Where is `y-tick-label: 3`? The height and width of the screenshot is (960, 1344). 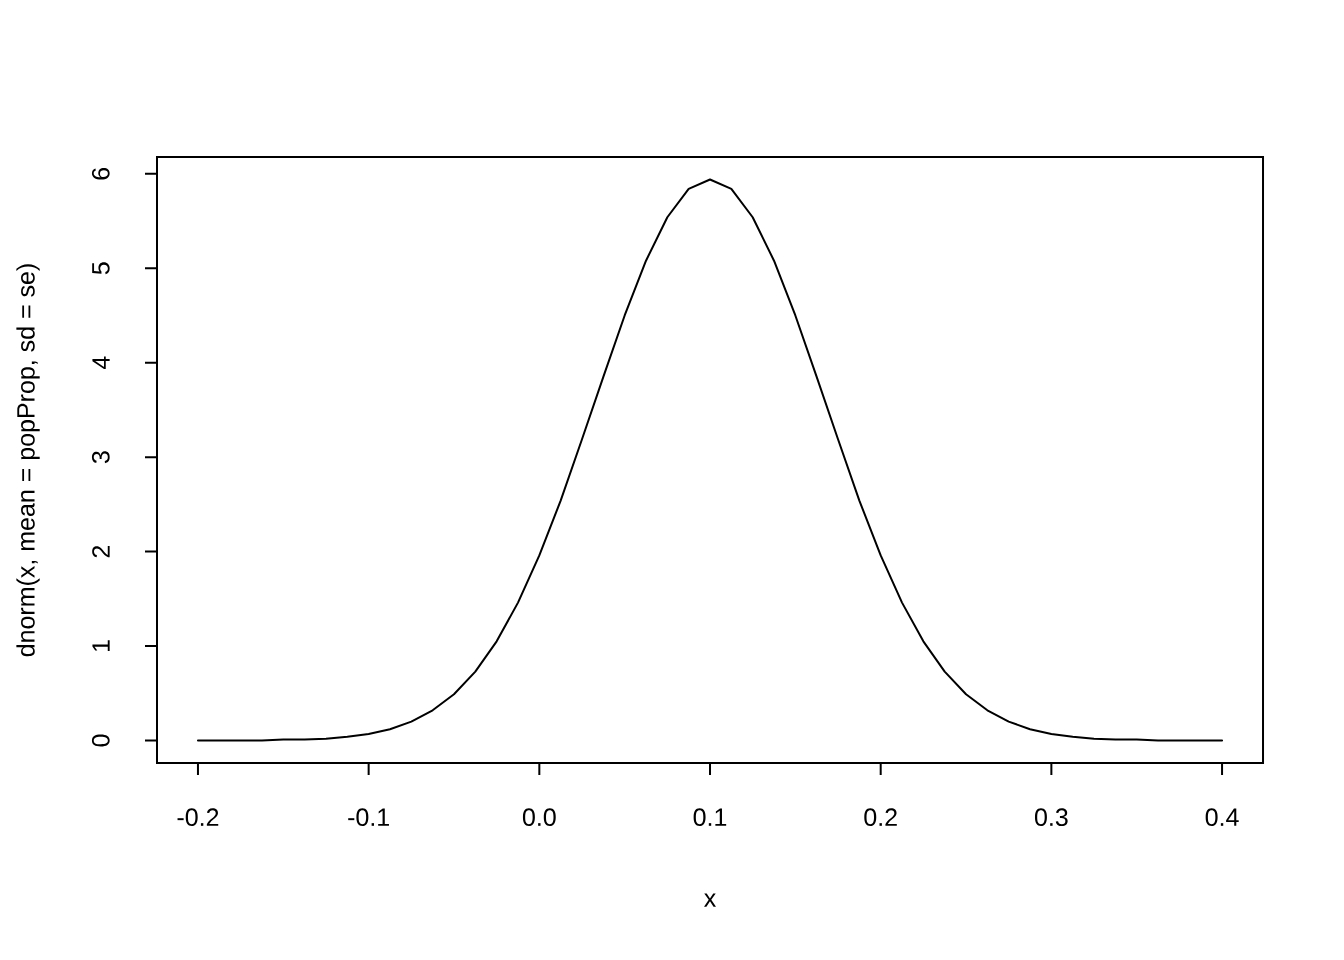
y-tick-label: 3 is located at coordinates (100, 457).